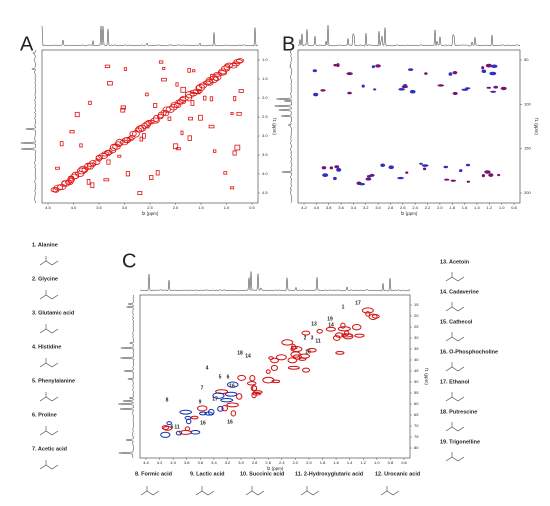  Describe the element at coordinates (416, 326) in the screenshot. I see `y-tick-label: 25` at that location.